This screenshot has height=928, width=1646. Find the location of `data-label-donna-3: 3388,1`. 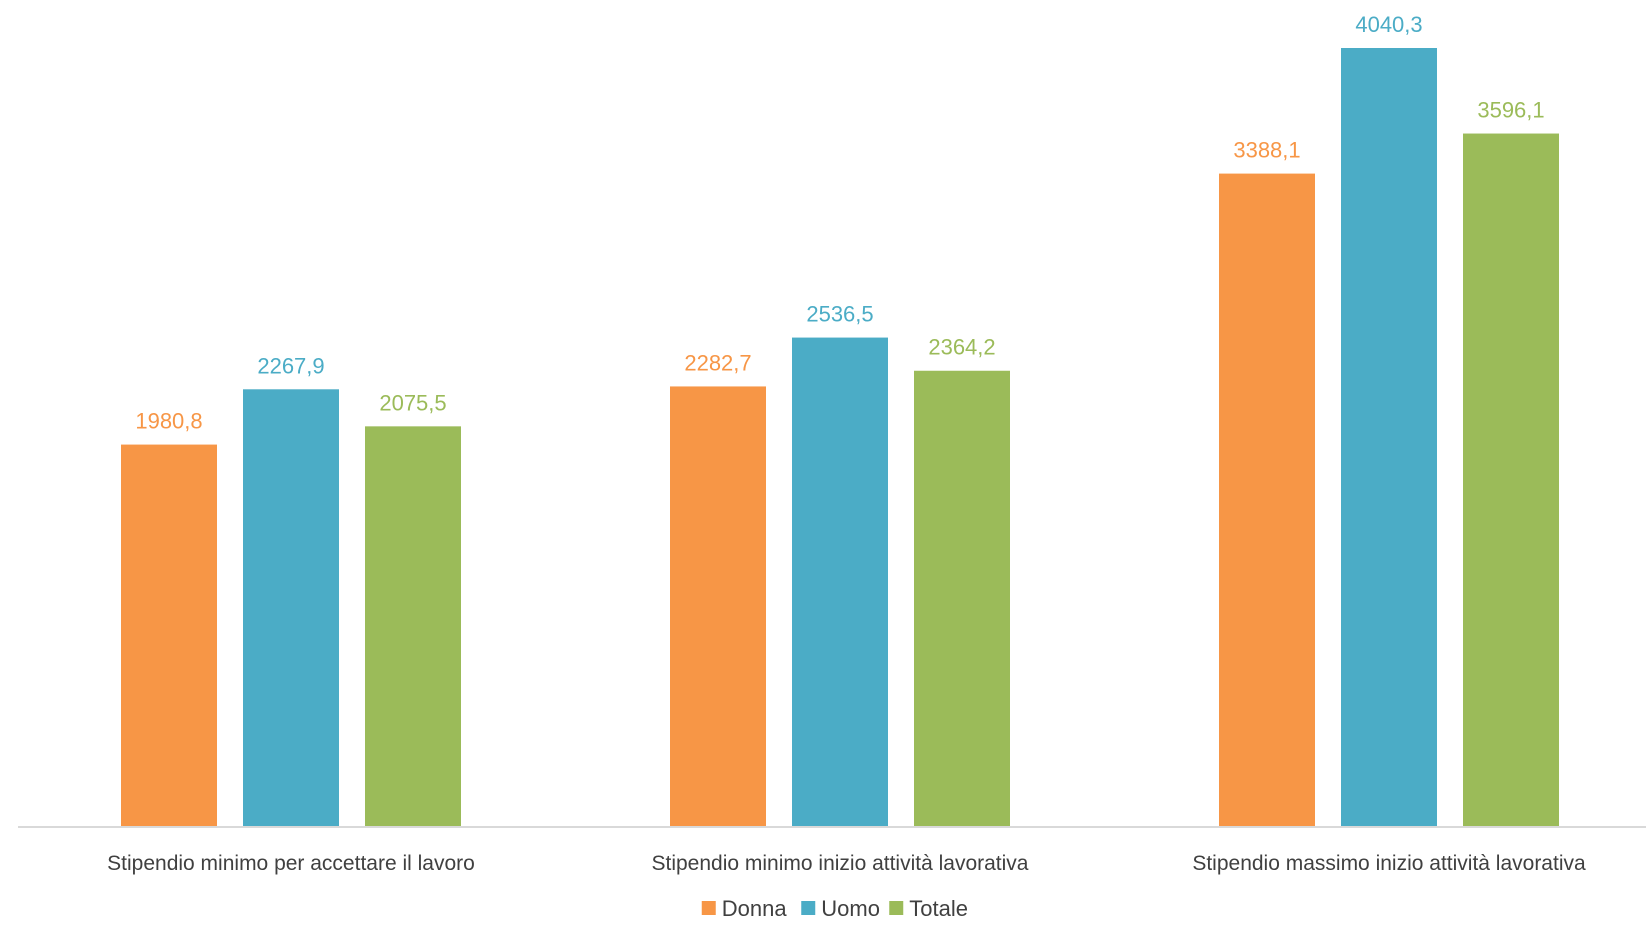

data-label-donna-3: 3388,1 is located at coordinates (1266, 150).